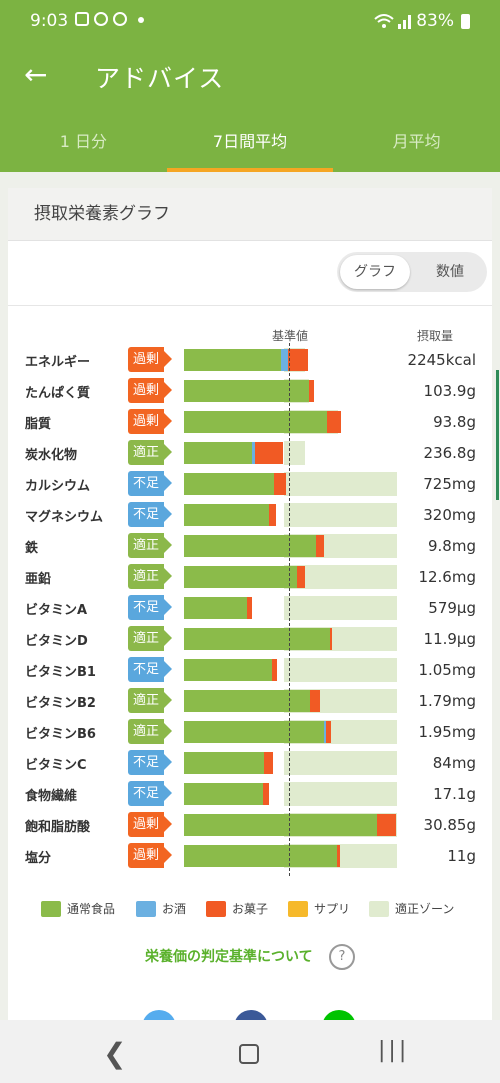 This screenshot has height=1083, width=500. I want to click on nutrient-name: ビタミンA, so click(56, 610).